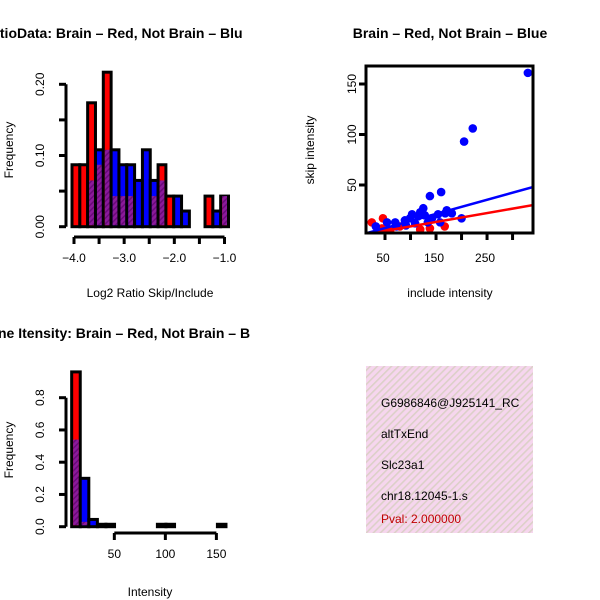 This screenshot has height=600, width=600. What do you see at coordinates (404, 434) in the screenshot?
I see `event-type: altTxEnd` at bounding box center [404, 434].